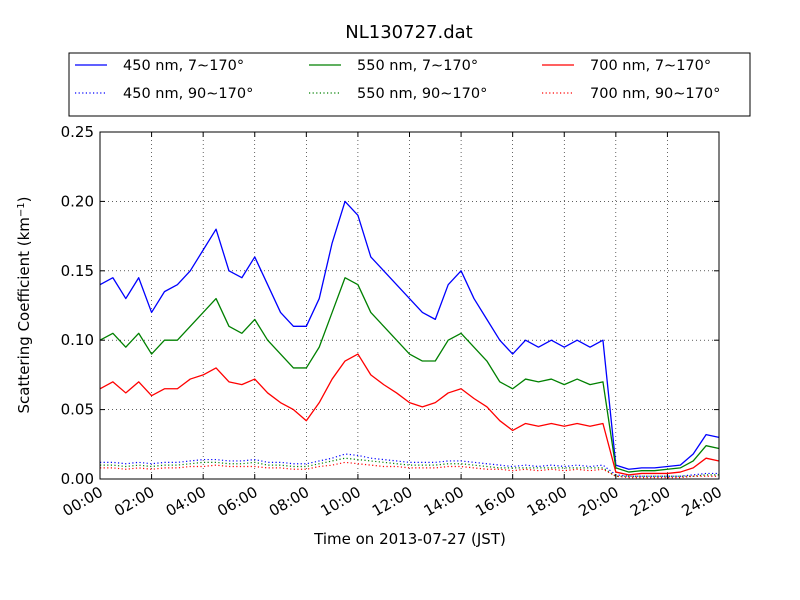 Image resolution: width=800 pixels, height=600 pixels. I want to click on y-tick-label: 0.10, so click(77, 340).